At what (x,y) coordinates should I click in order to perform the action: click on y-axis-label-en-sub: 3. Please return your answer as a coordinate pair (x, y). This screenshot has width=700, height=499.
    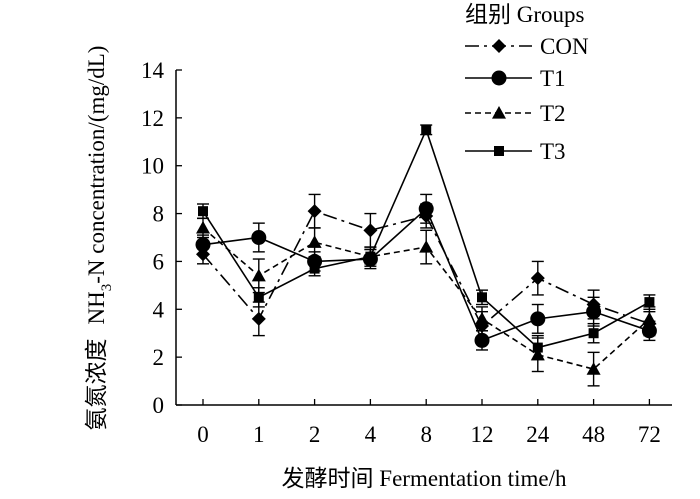
    Looking at the image, I should click on (107, 288).